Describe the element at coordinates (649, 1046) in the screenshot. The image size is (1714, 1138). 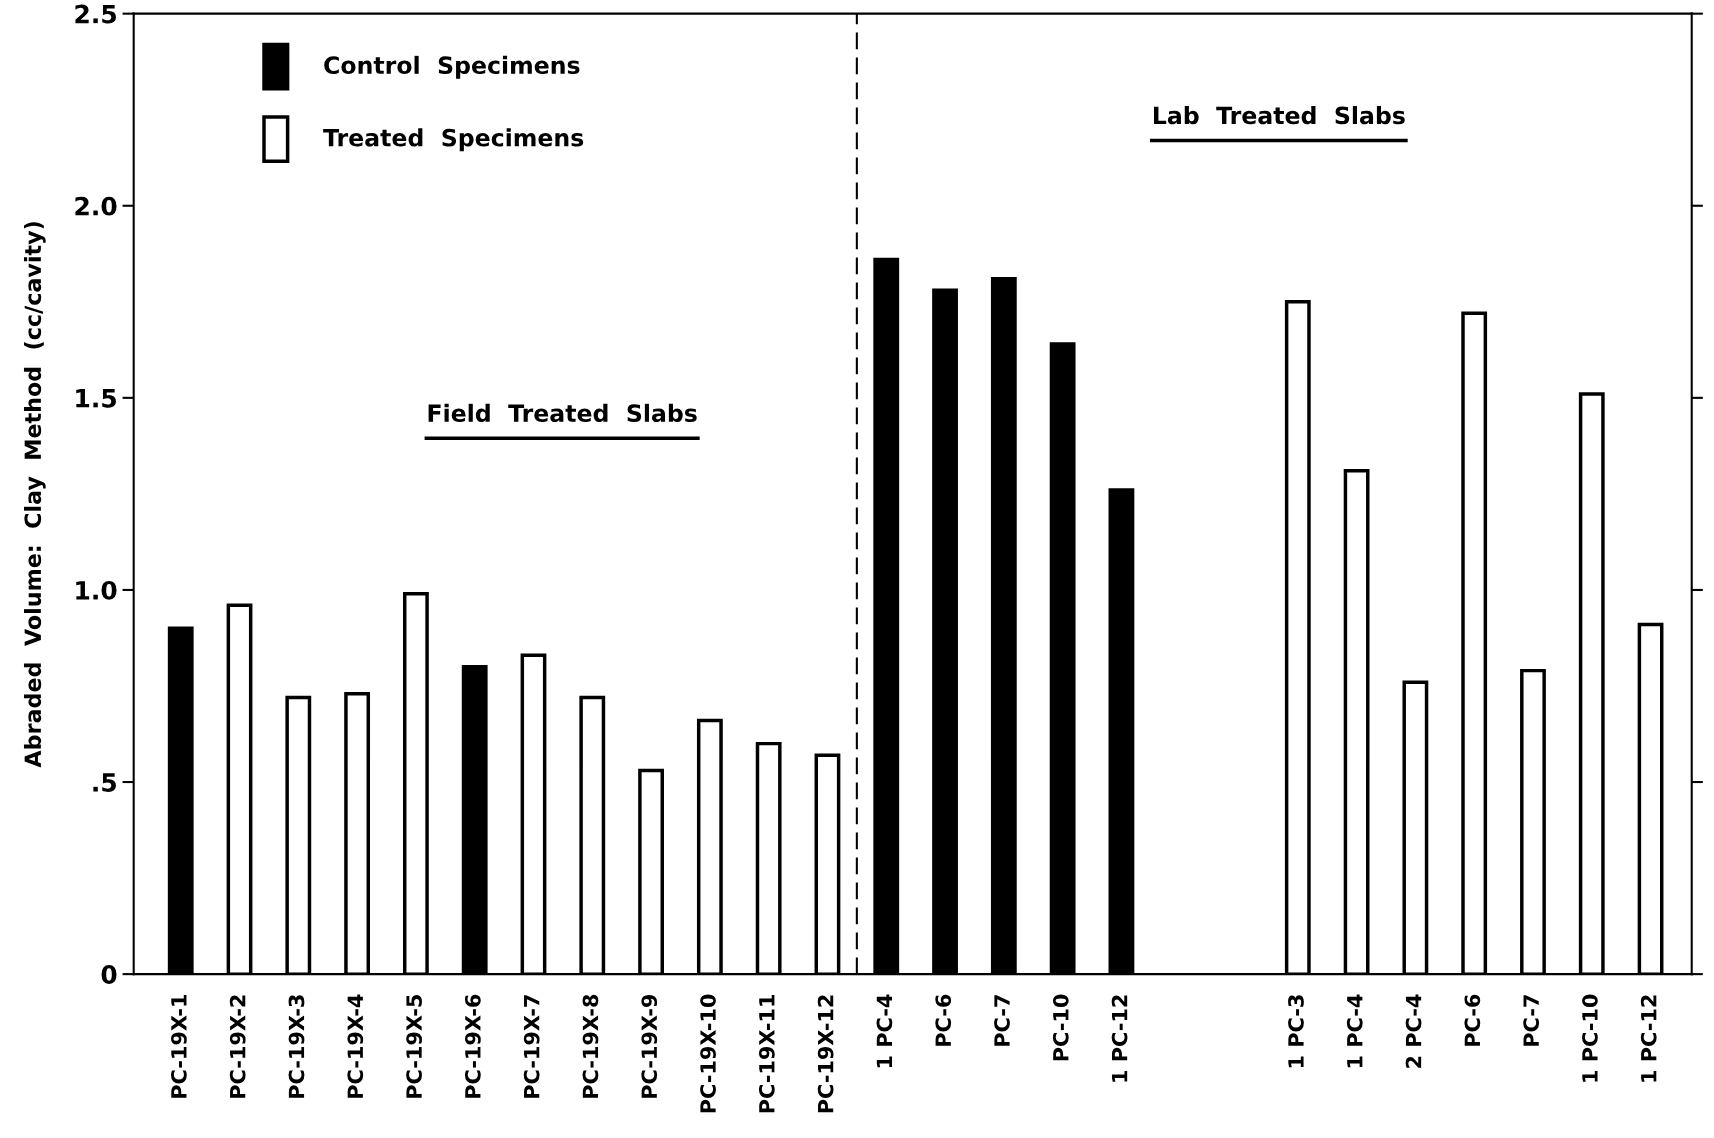
I see `x-tick-label: PC-19X-9` at that location.